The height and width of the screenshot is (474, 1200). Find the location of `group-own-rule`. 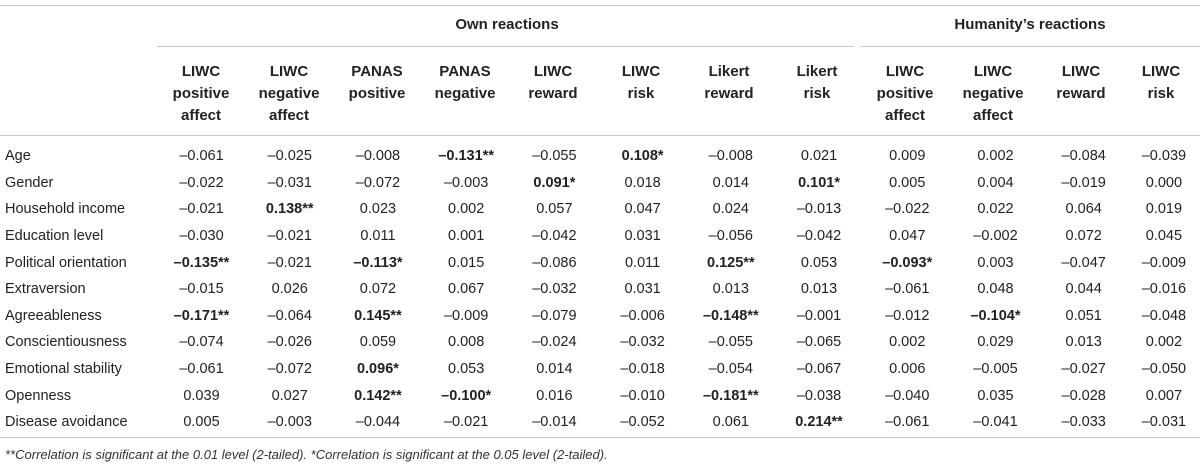

group-own-rule is located at coordinates (505, 46).